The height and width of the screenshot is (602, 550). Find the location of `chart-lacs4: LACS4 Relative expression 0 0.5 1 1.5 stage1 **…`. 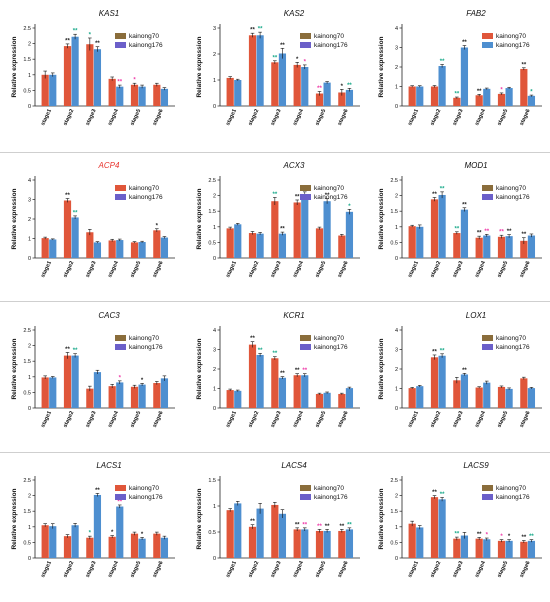

chart-lacs4: LACS4 Relative expression 0 0.5 1 1.5 stage1 **… is located at coordinates (278, 520).